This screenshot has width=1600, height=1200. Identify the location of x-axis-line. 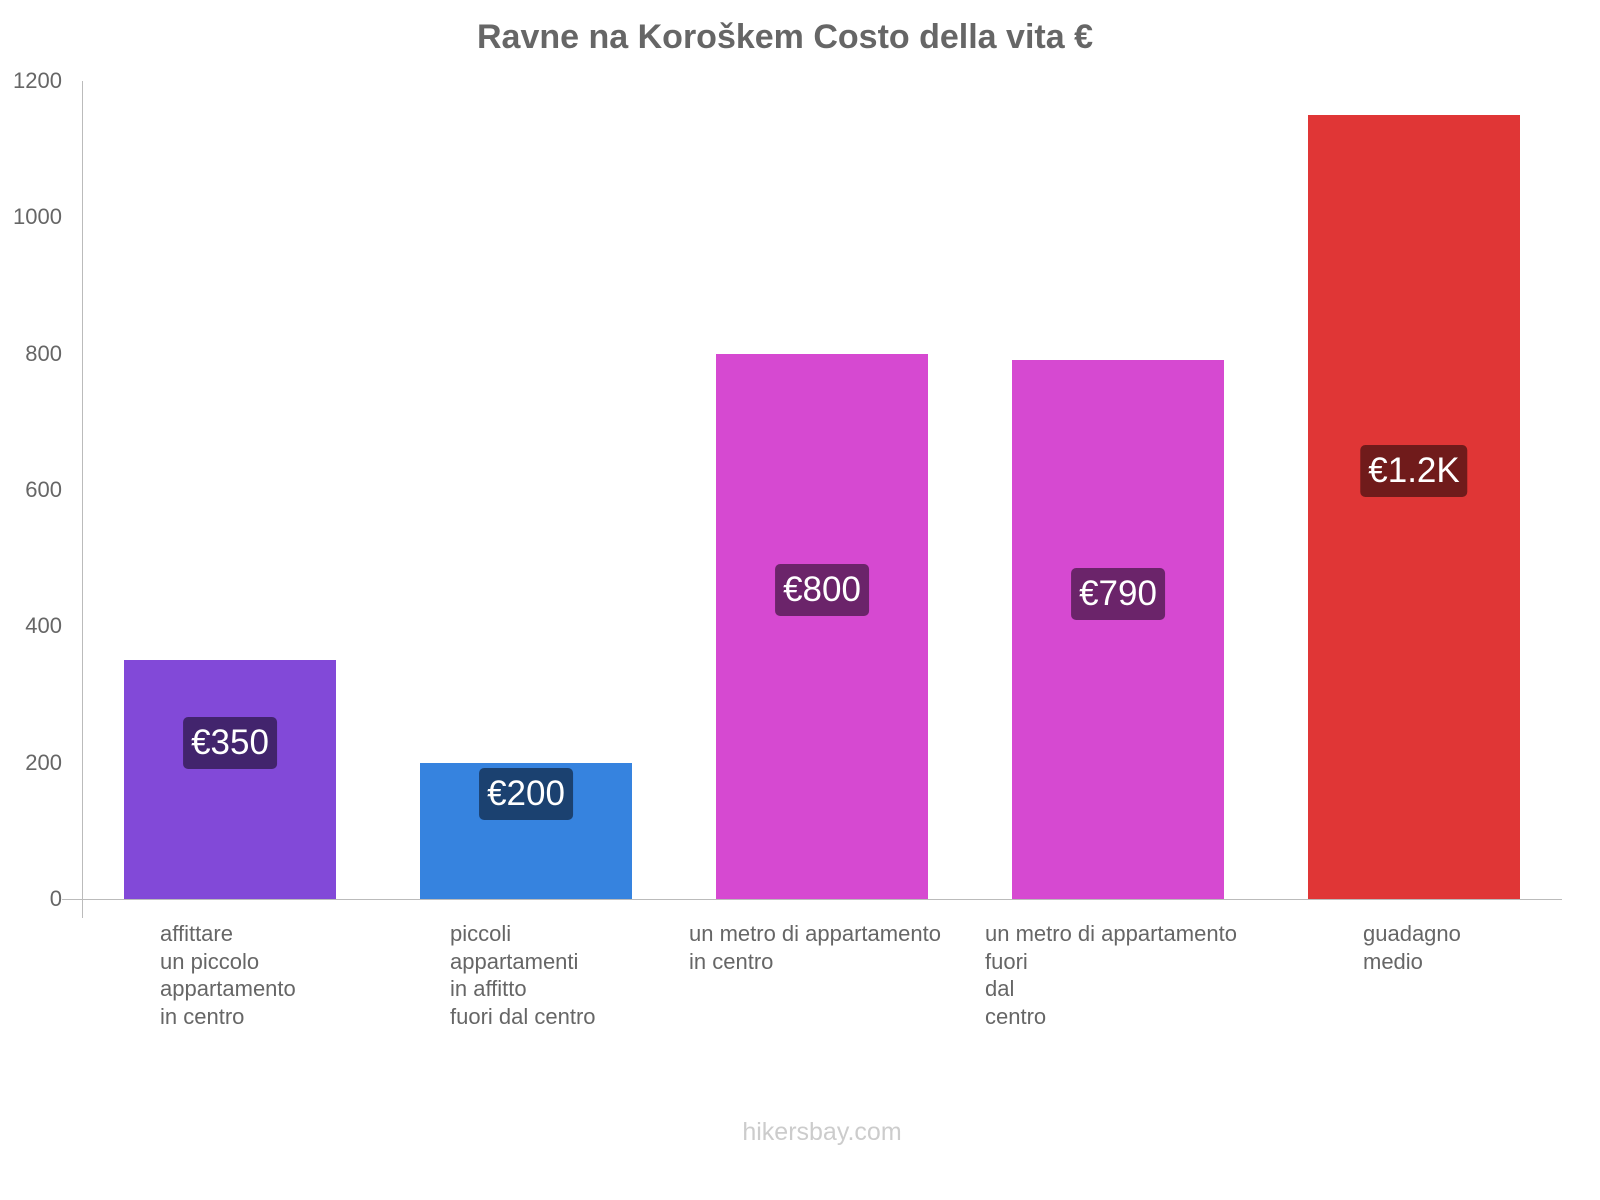
(812, 899).